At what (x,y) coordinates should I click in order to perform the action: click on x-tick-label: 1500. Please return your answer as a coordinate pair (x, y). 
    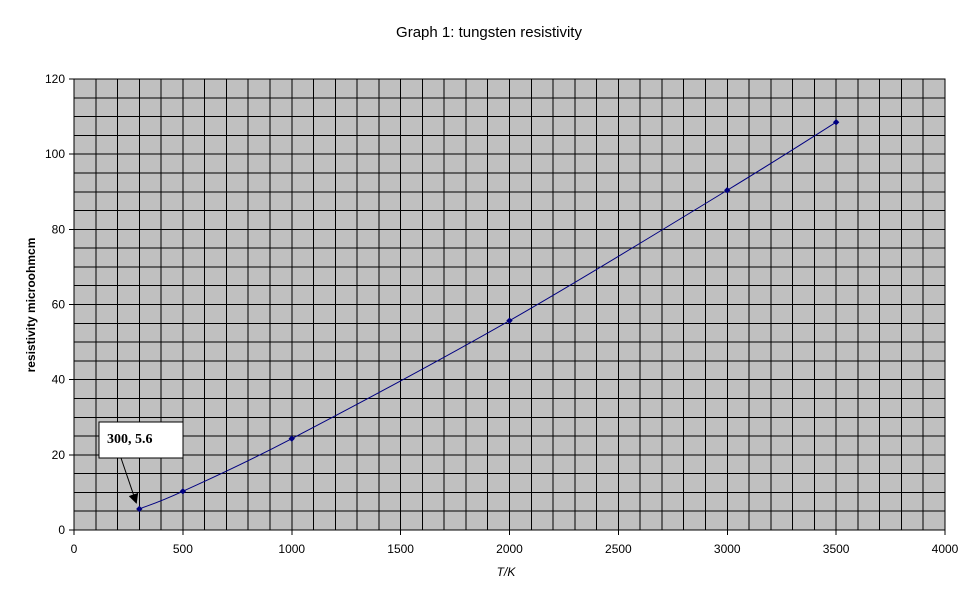
    Looking at the image, I should click on (400, 549).